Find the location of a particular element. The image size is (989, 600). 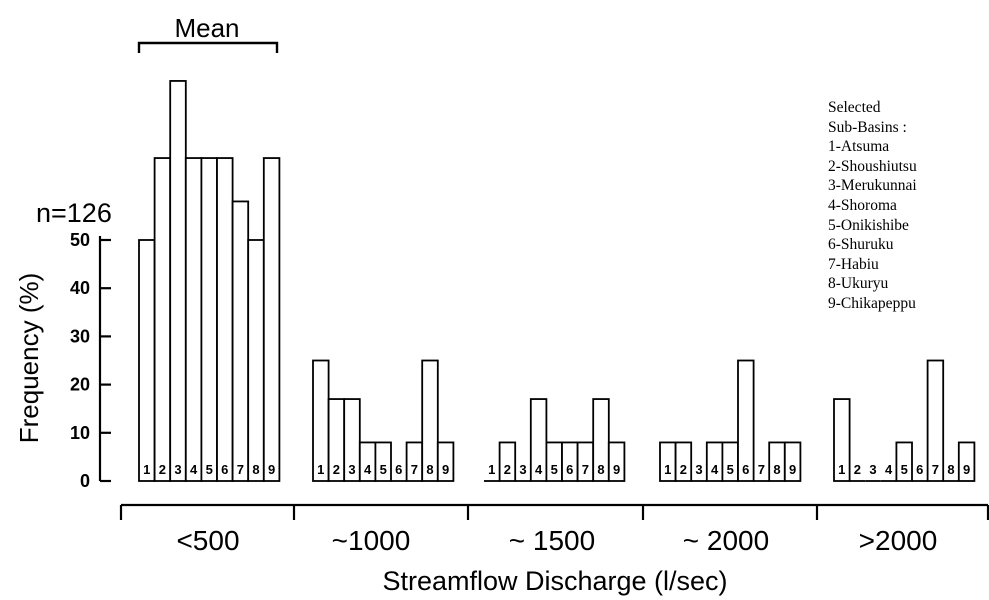

y-tick-label: 50 is located at coordinates (80, 240).